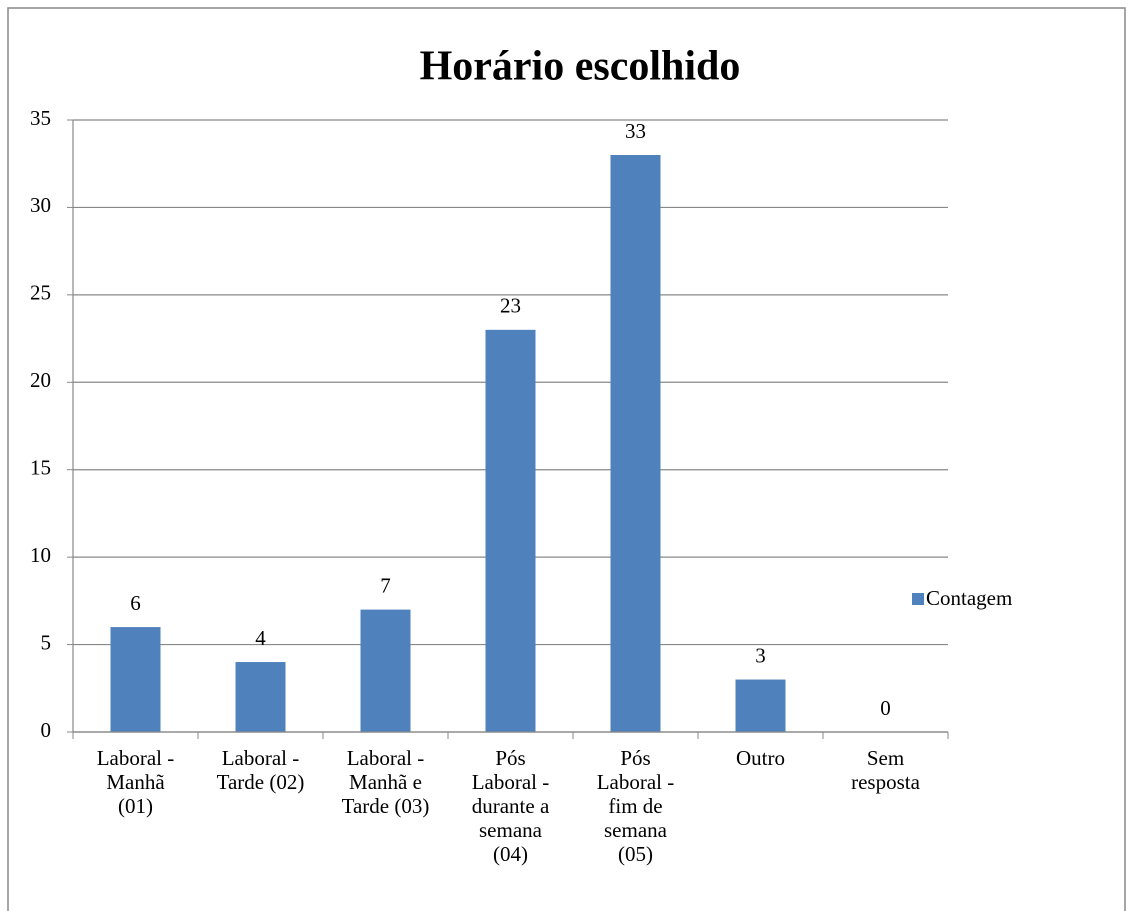 This screenshot has height=911, width=1133. I want to click on y-tick-label: 10, so click(40, 555).